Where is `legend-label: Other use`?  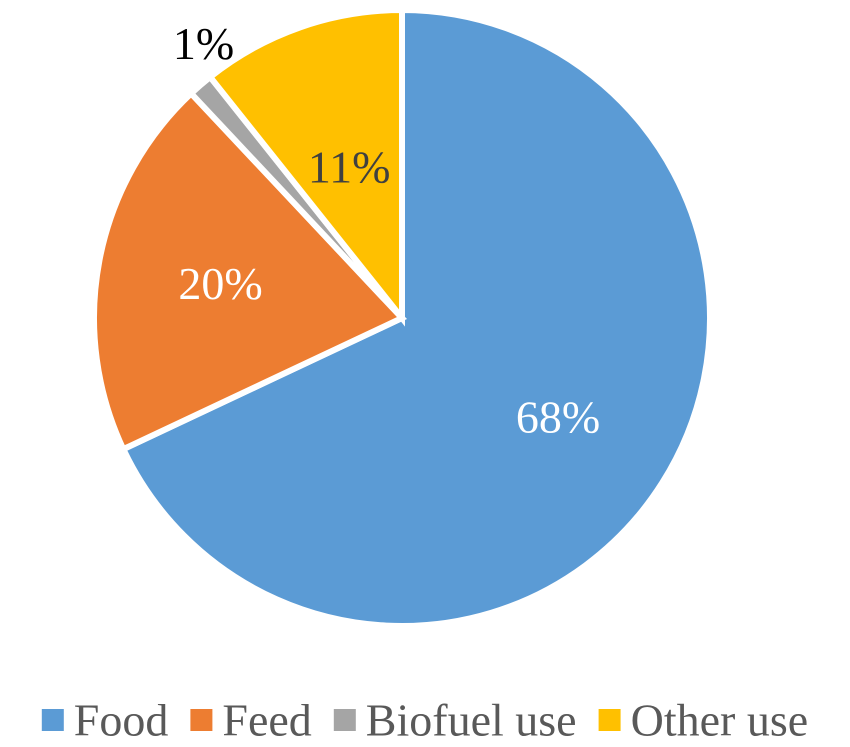
legend-label: Other use is located at coordinates (720, 720).